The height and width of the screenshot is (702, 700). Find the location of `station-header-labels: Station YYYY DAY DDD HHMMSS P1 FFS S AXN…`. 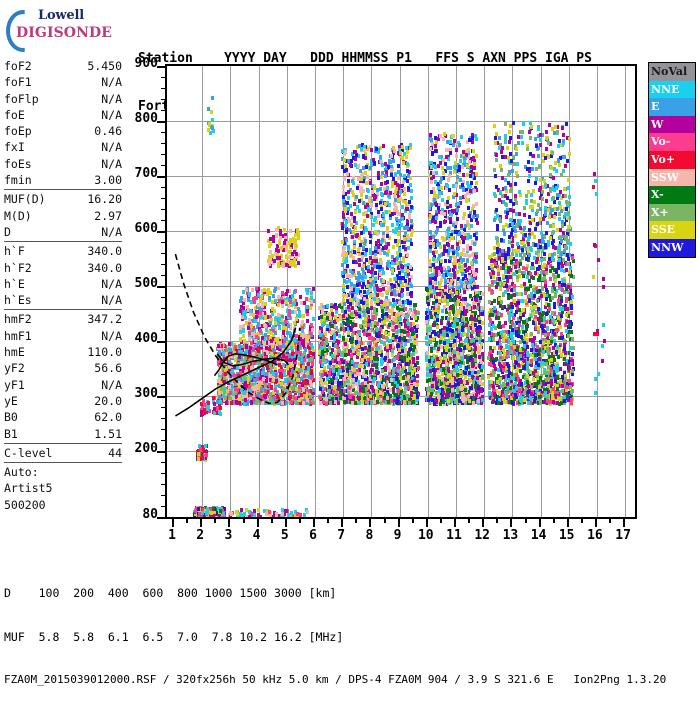

station-header-labels: Station YYYY DAY DDD HHMMSS P1 FFS S AXN… is located at coordinates (365, 58).